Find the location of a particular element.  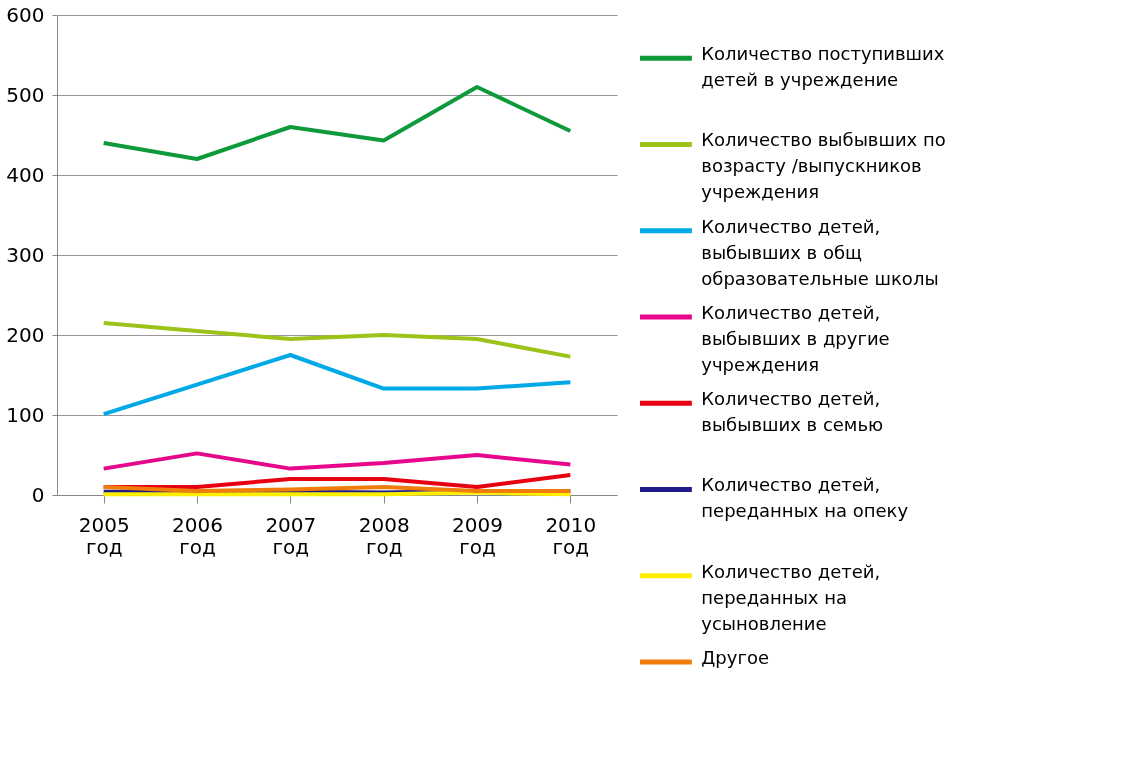

legend-label: Количество детей, переданных на усыновление is located at coordinates (791, 597).